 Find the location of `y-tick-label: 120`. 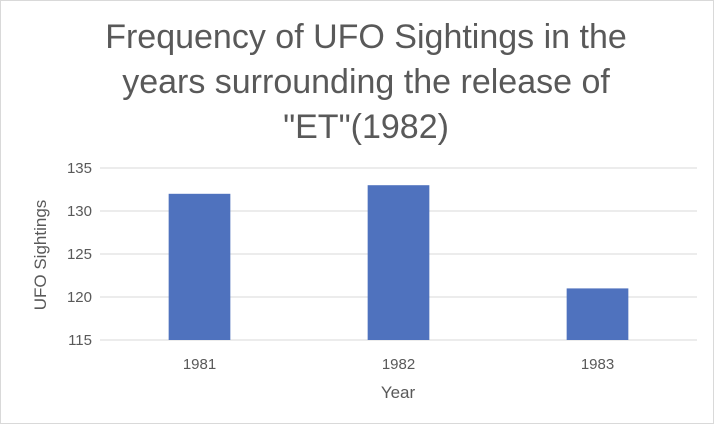

y-tick-label: 120 is located at coordinates (79, 297).